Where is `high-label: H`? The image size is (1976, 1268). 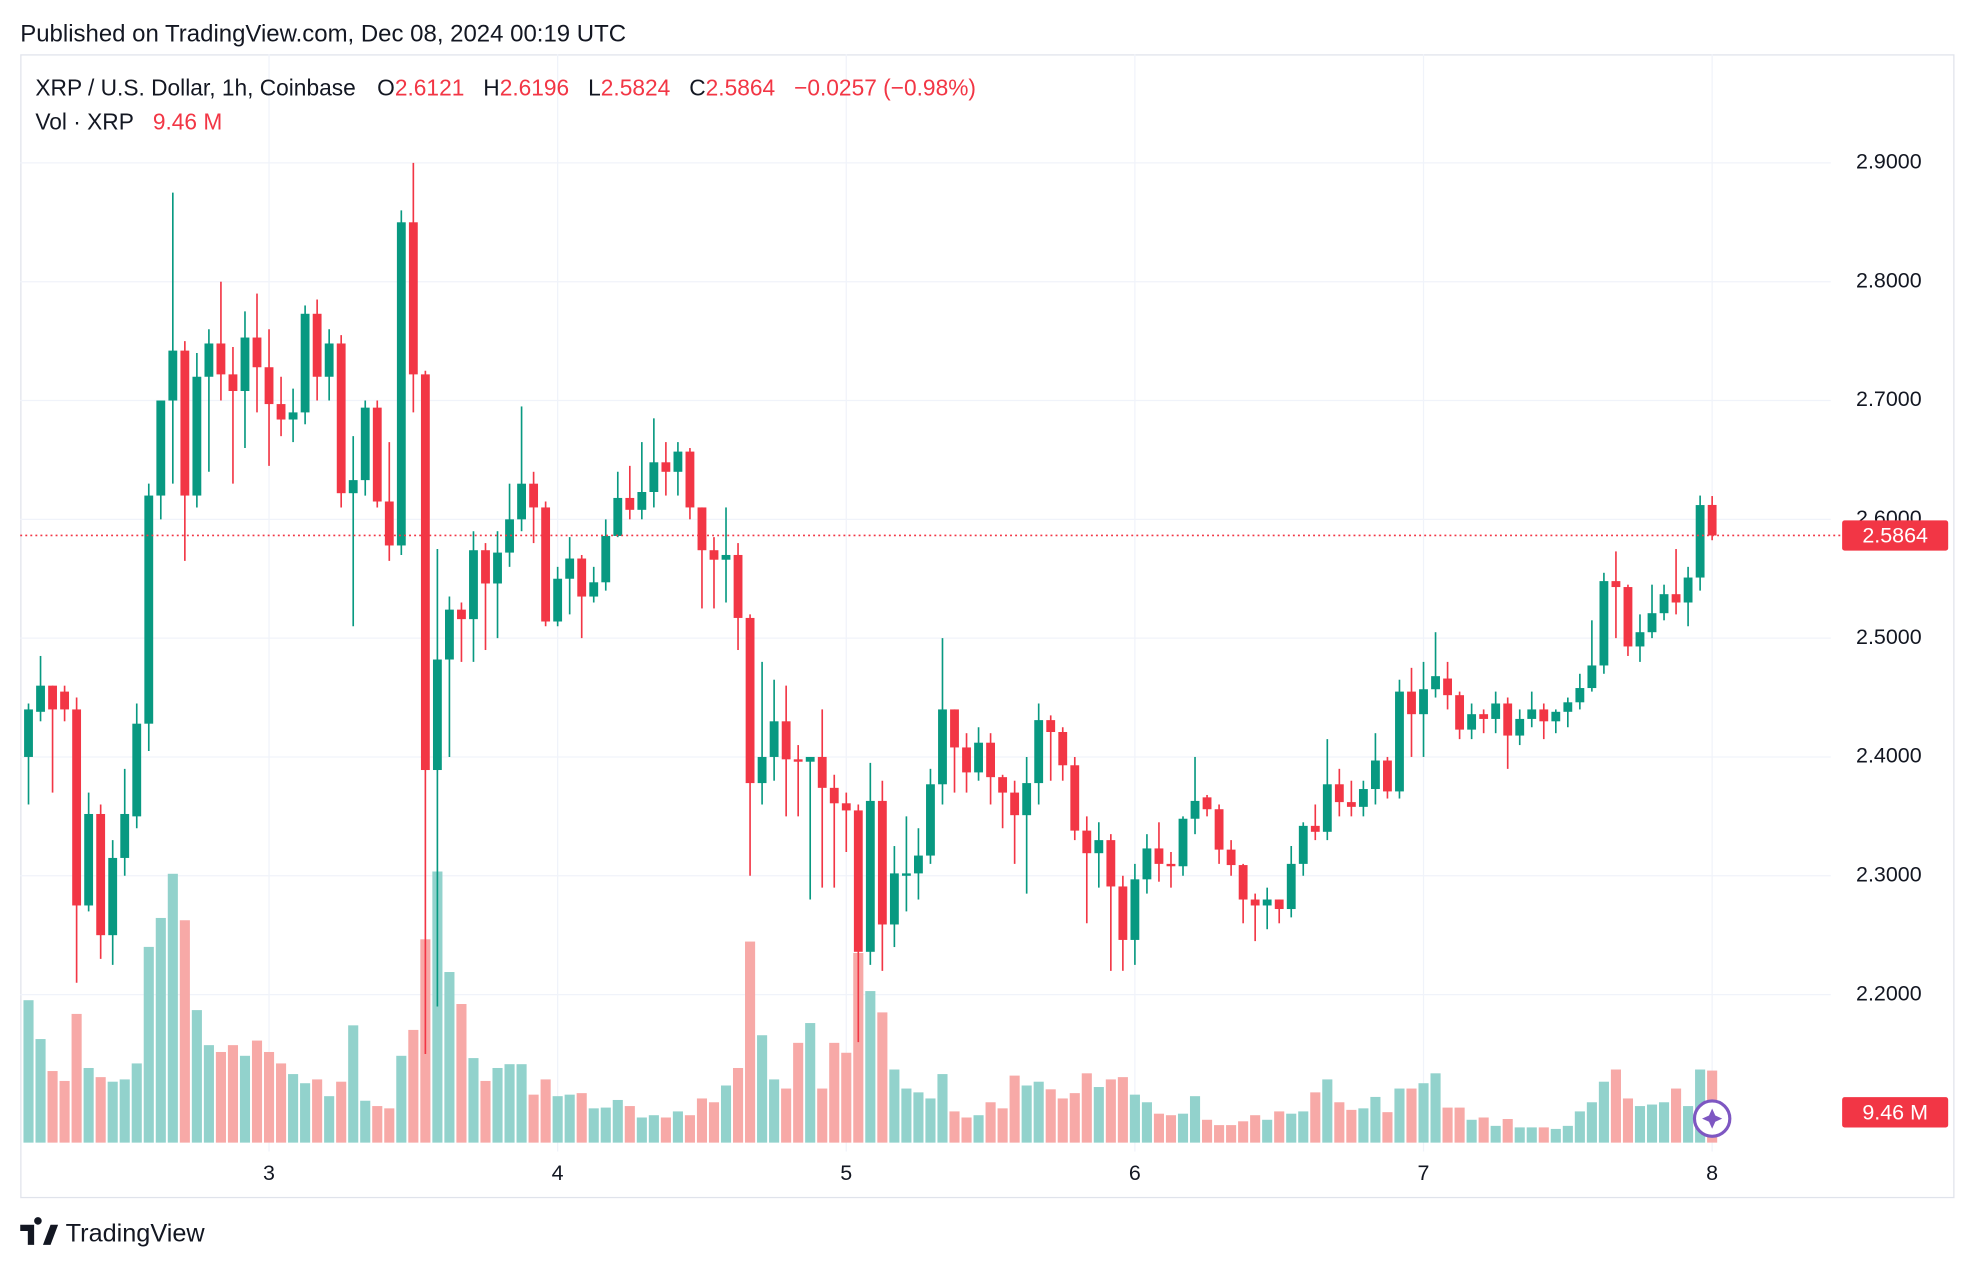
high-label: H is located at coordinates (491, 88).